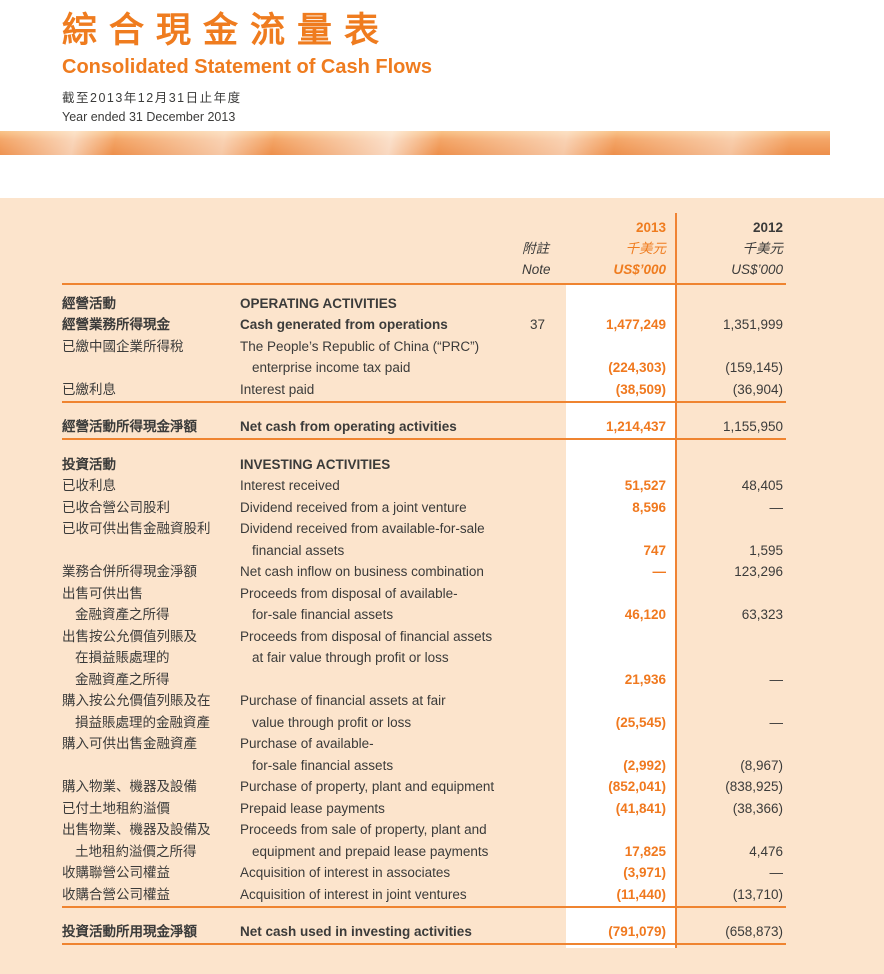 The width and height of the screenshot is (884, 974). I want to click on header-rule, so click(424, 284).